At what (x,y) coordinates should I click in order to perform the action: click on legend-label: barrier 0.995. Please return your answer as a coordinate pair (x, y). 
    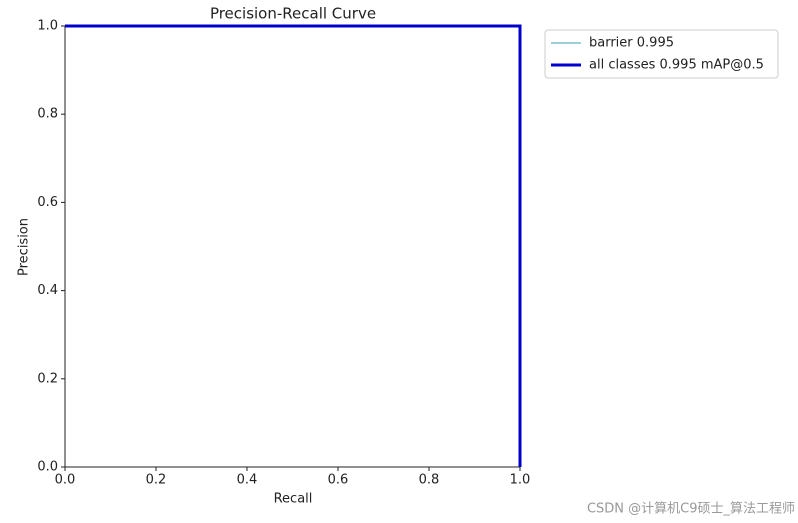
    Looking at the image, I should click on (631, 43).